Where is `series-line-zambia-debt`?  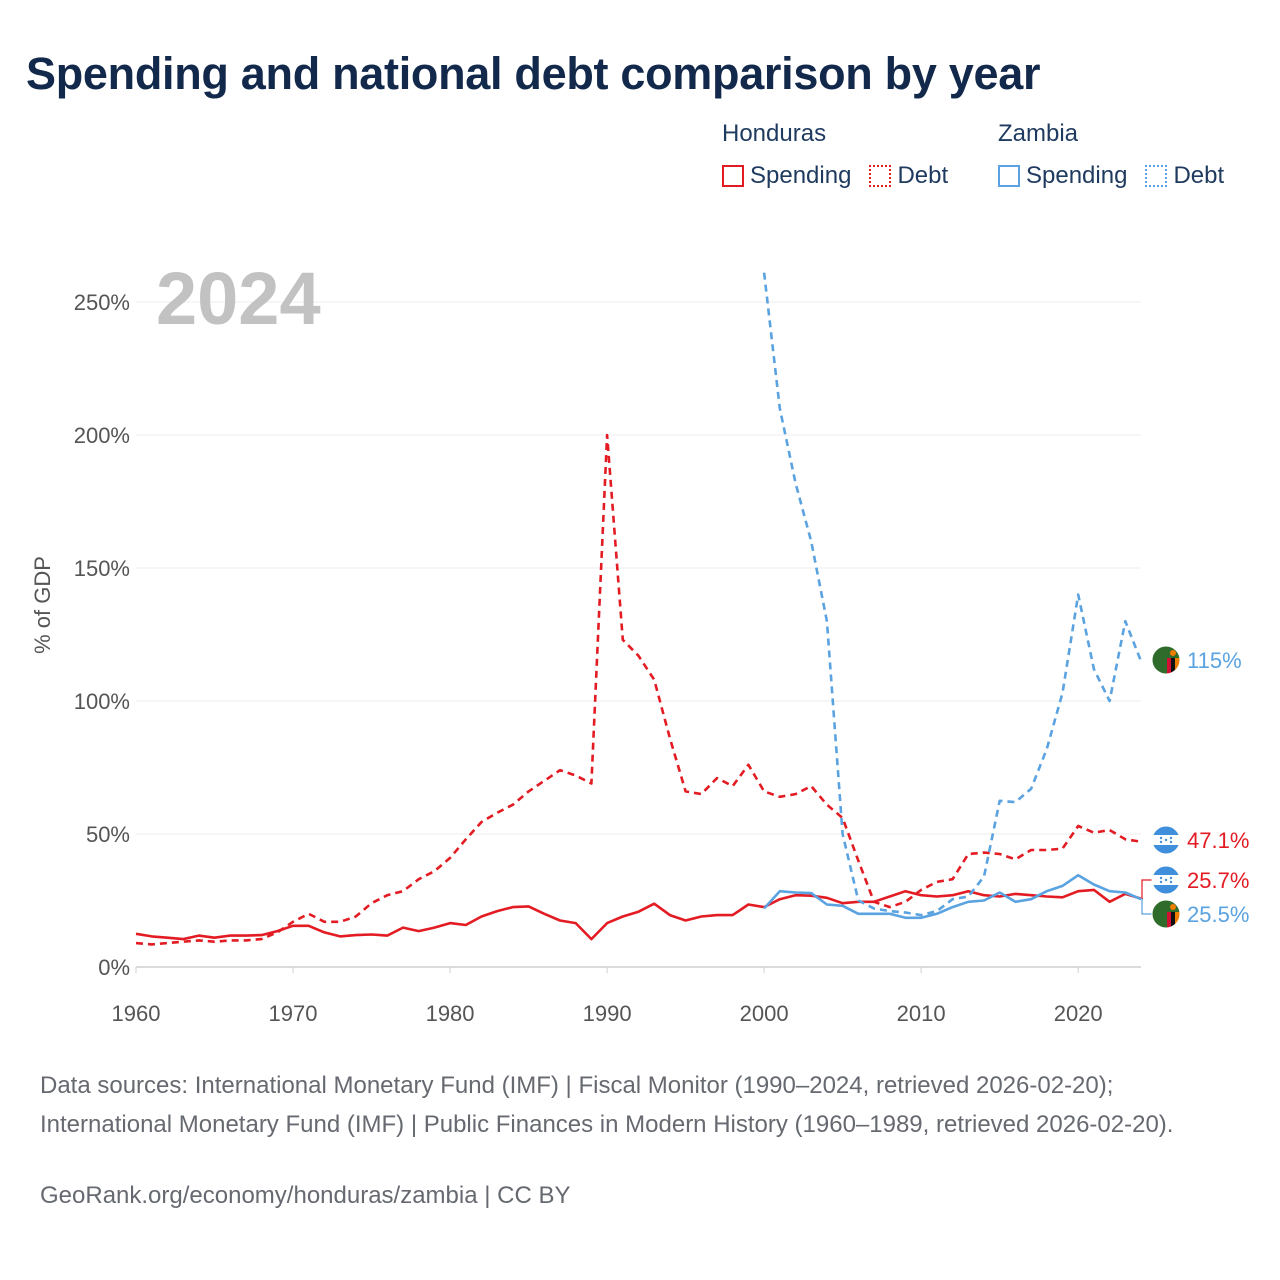 series-line-zambia-debt is located at coordinates (952, 594).